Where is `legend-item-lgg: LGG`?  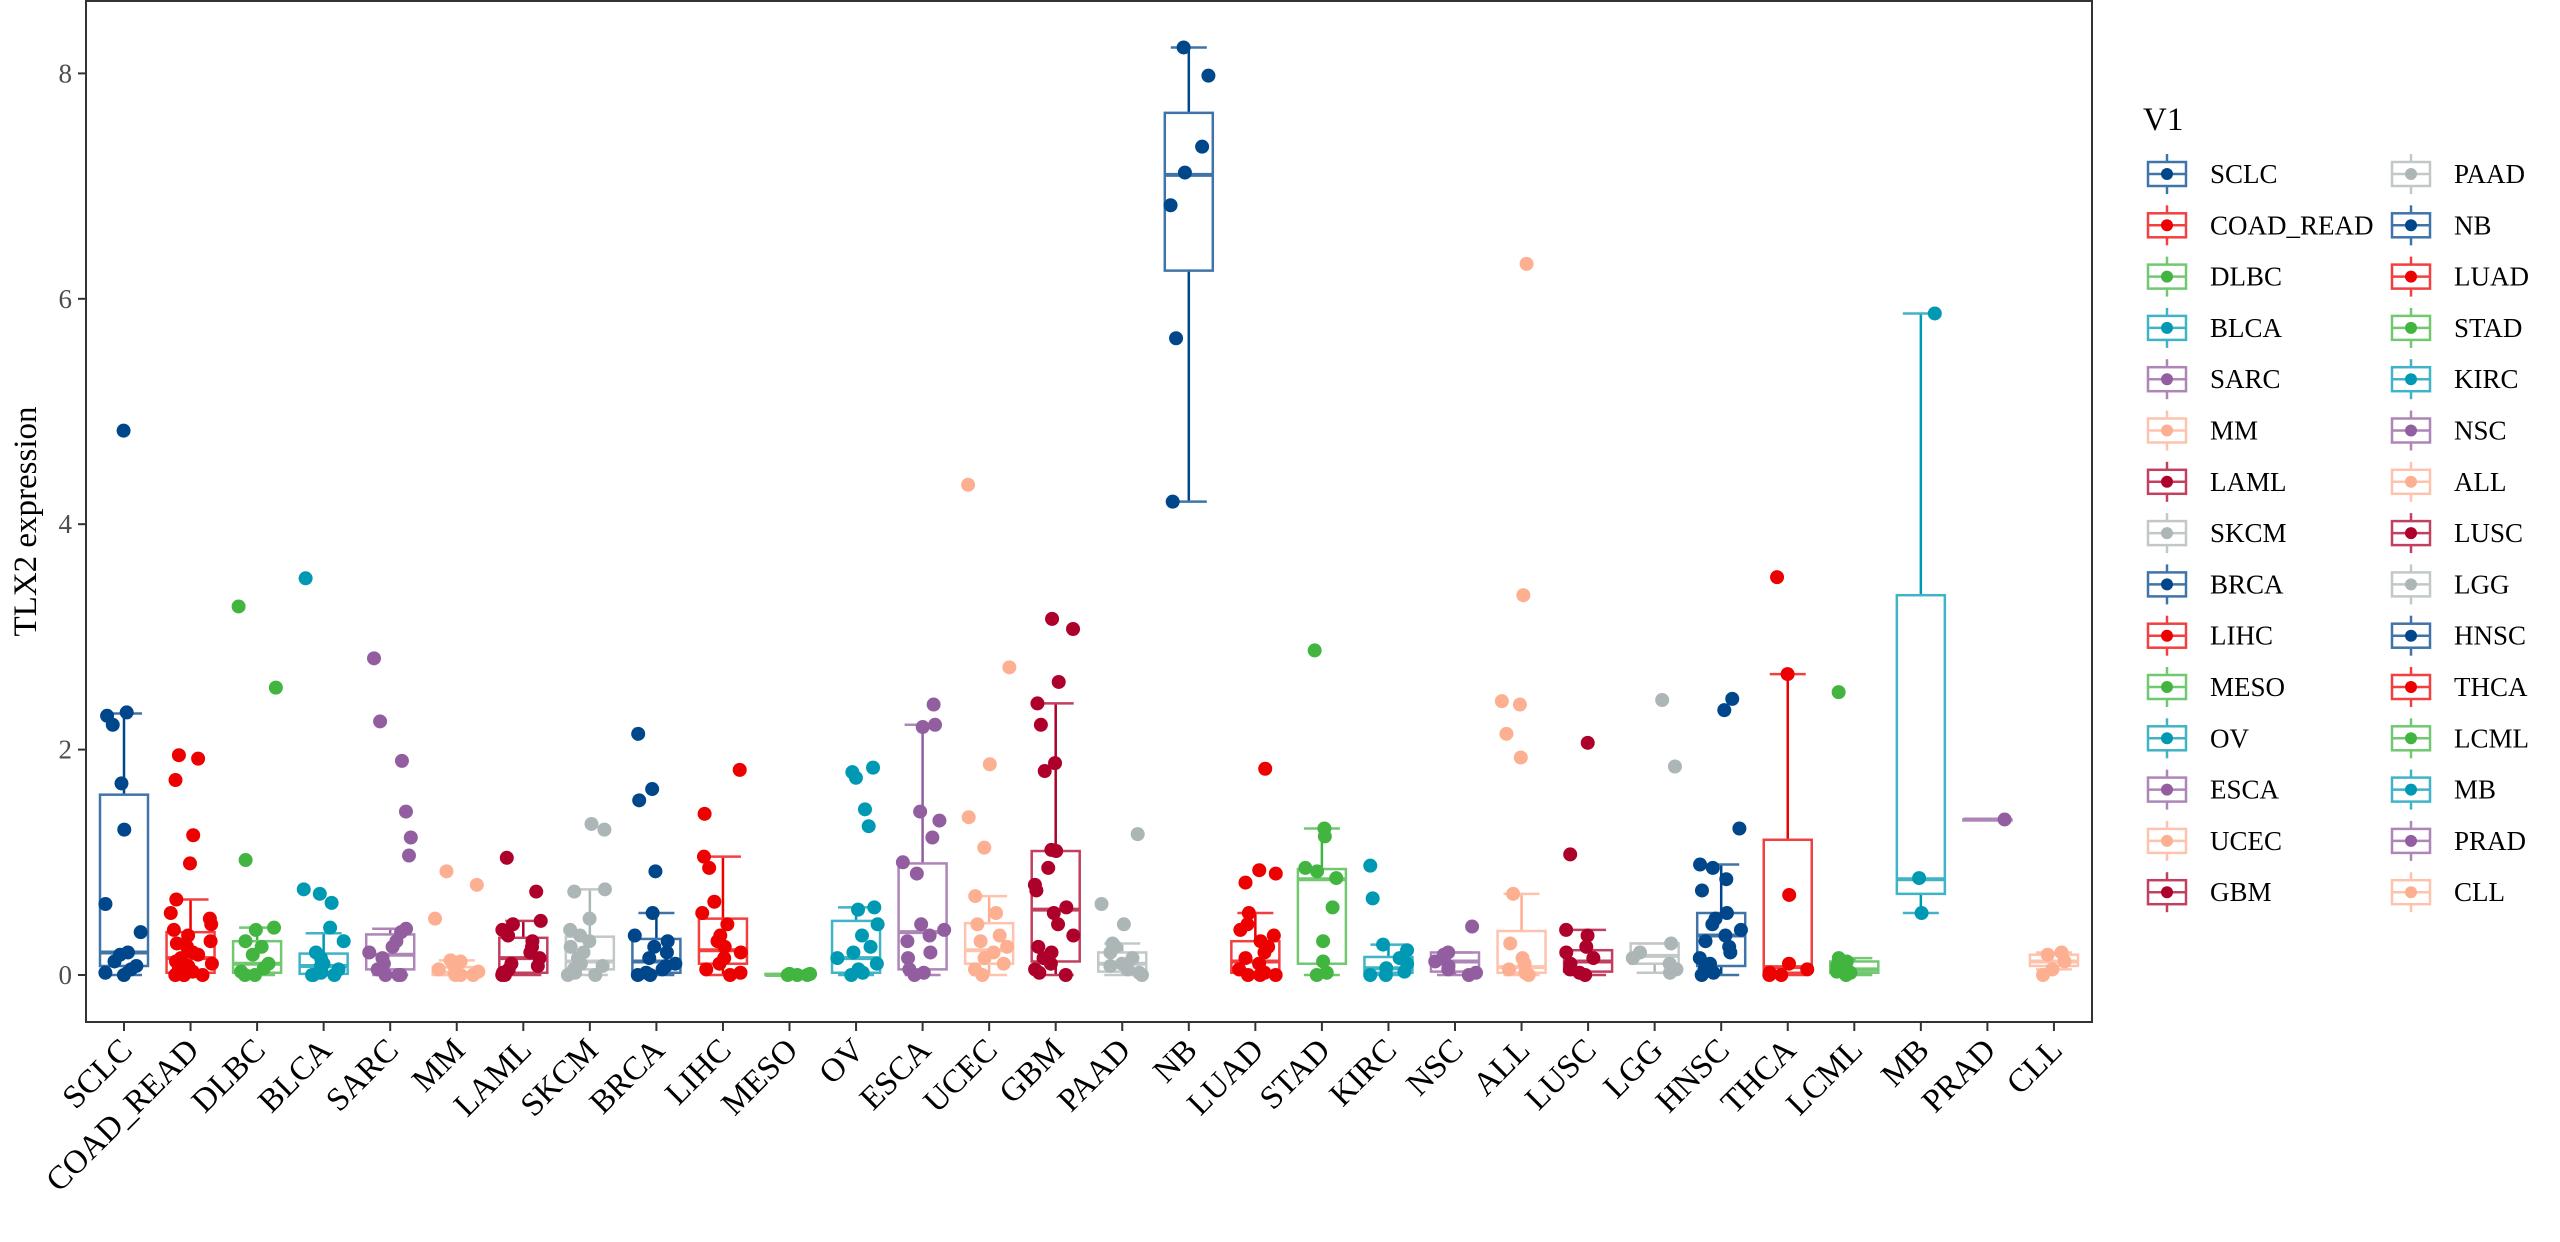 legend-item-lgg: LGG is located at coordinates (2450, 584).